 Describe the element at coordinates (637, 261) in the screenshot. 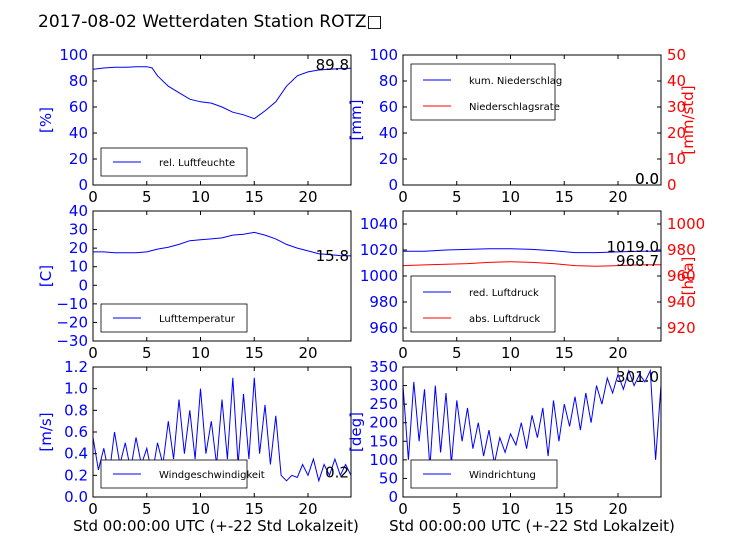

I see `value-annotation: 968.7` at that location.